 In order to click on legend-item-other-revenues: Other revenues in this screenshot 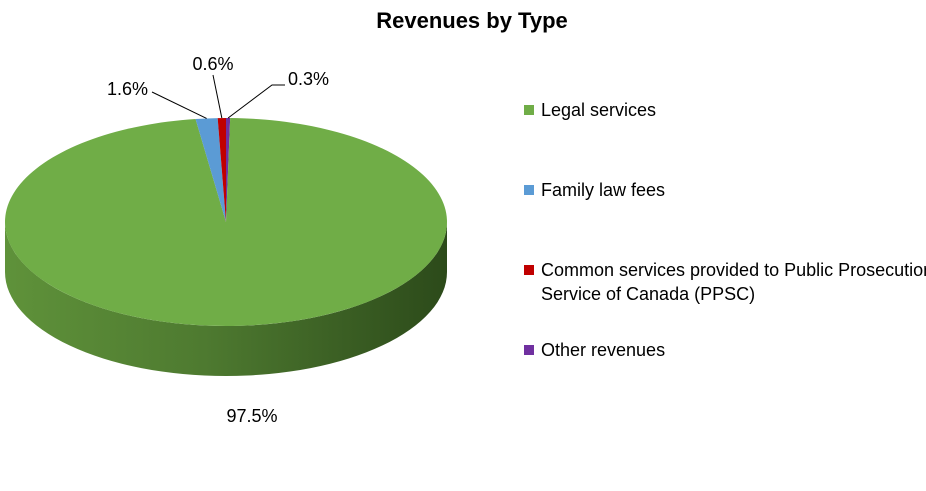, I will do `click(594, 350)`.